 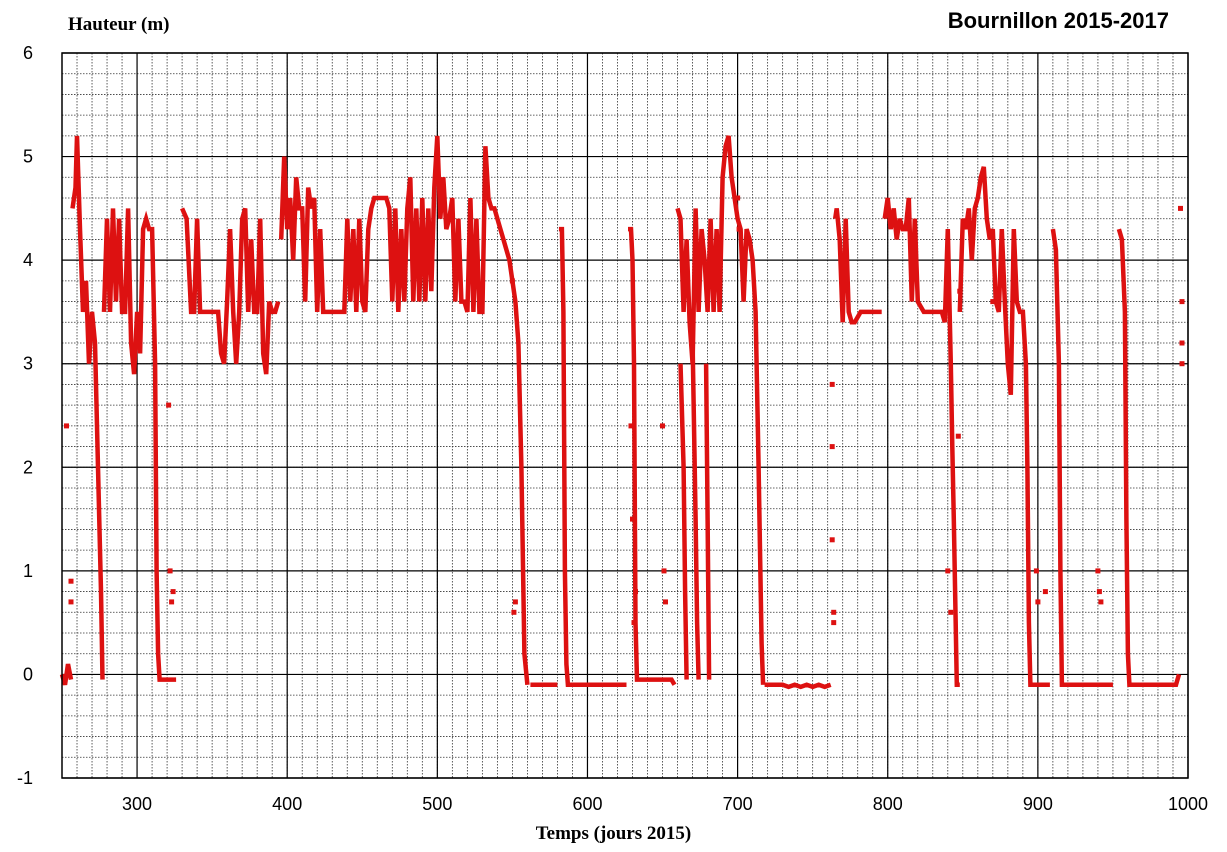 I want to click on x-tick-label: 800, so click(x=888, y=804).